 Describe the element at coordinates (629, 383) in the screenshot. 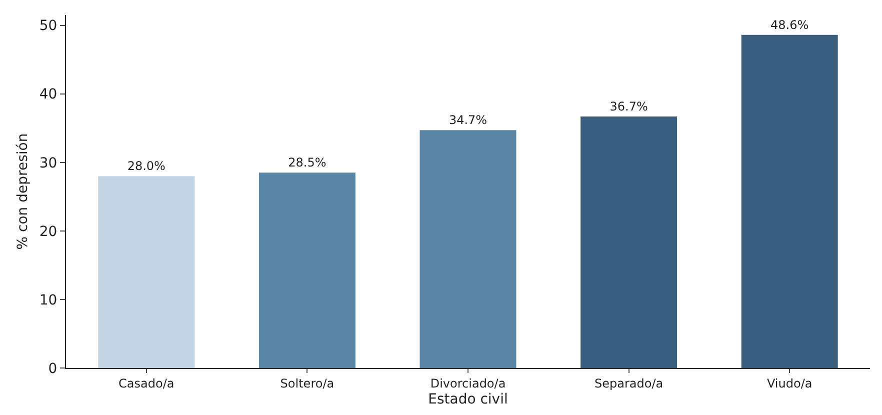

I see `x-tick-label: Separado/a` at that location.